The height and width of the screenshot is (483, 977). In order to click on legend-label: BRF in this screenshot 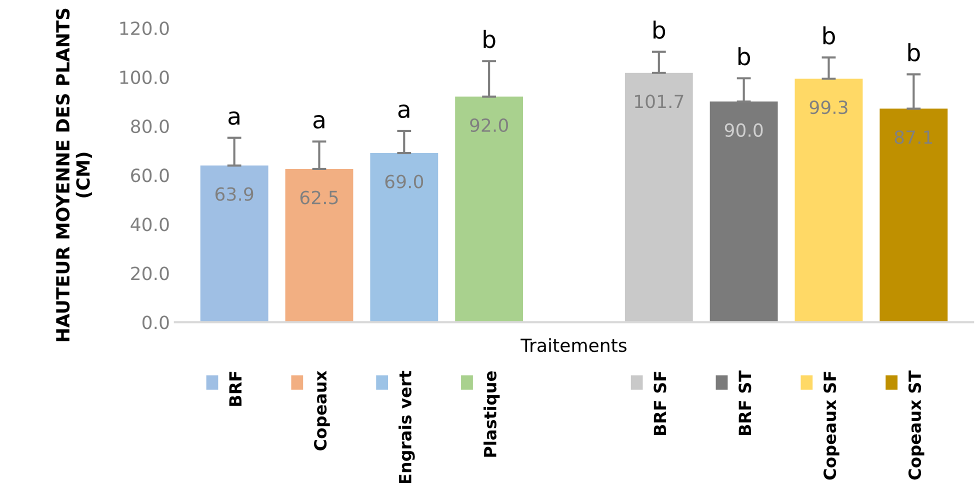, I will do `click(235, 389)`.